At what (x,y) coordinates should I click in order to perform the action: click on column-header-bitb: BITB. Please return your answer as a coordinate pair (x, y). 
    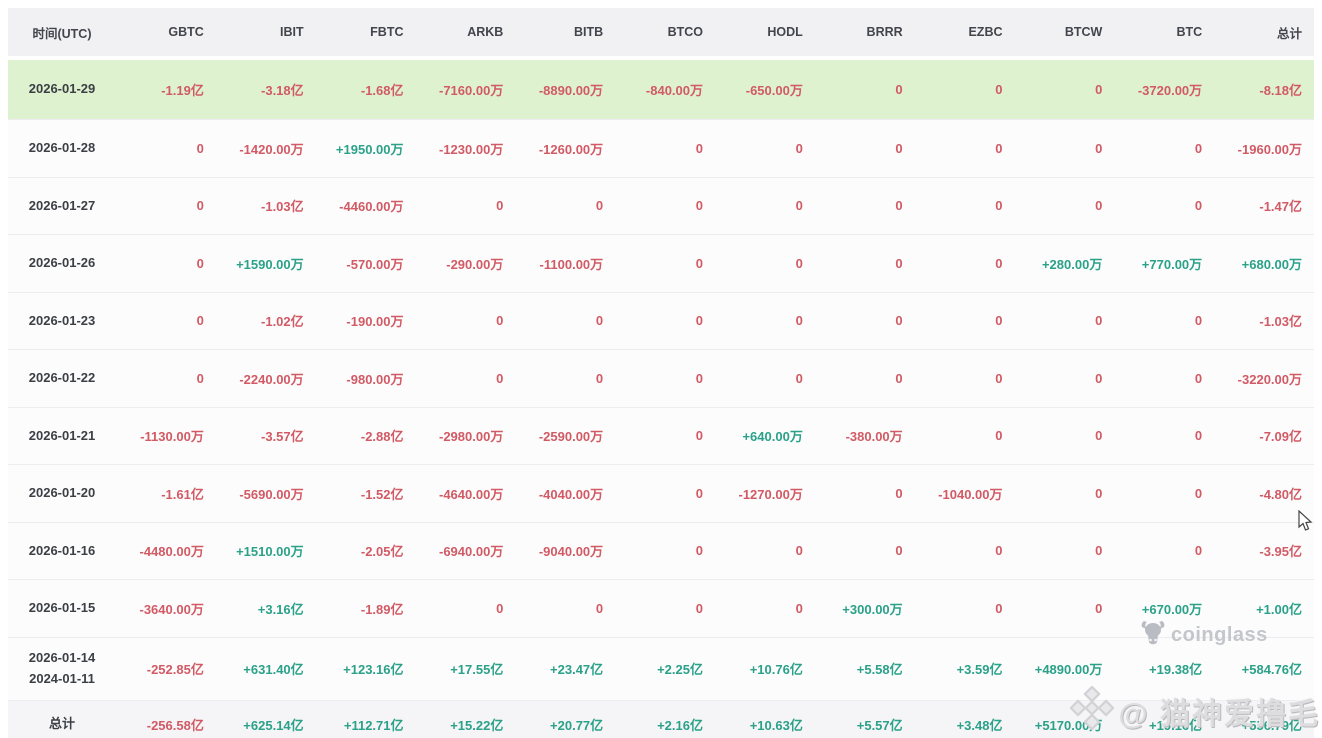
    Looking at the image, I should click on (588, 32).